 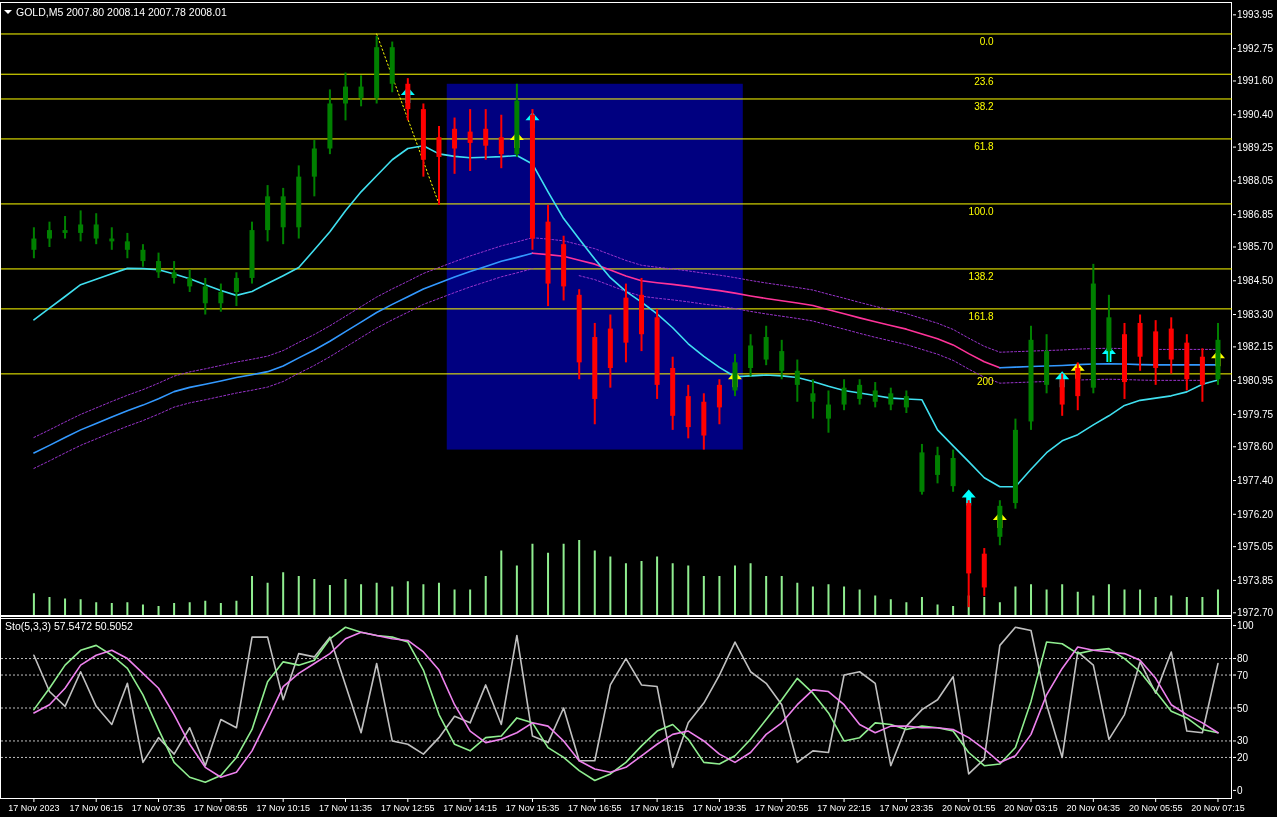 What do you see at coordinates (283, 808) in the screenshot?
I see `x-tick-label: 17 Nov 10:15` at bounding box center [283, 808].